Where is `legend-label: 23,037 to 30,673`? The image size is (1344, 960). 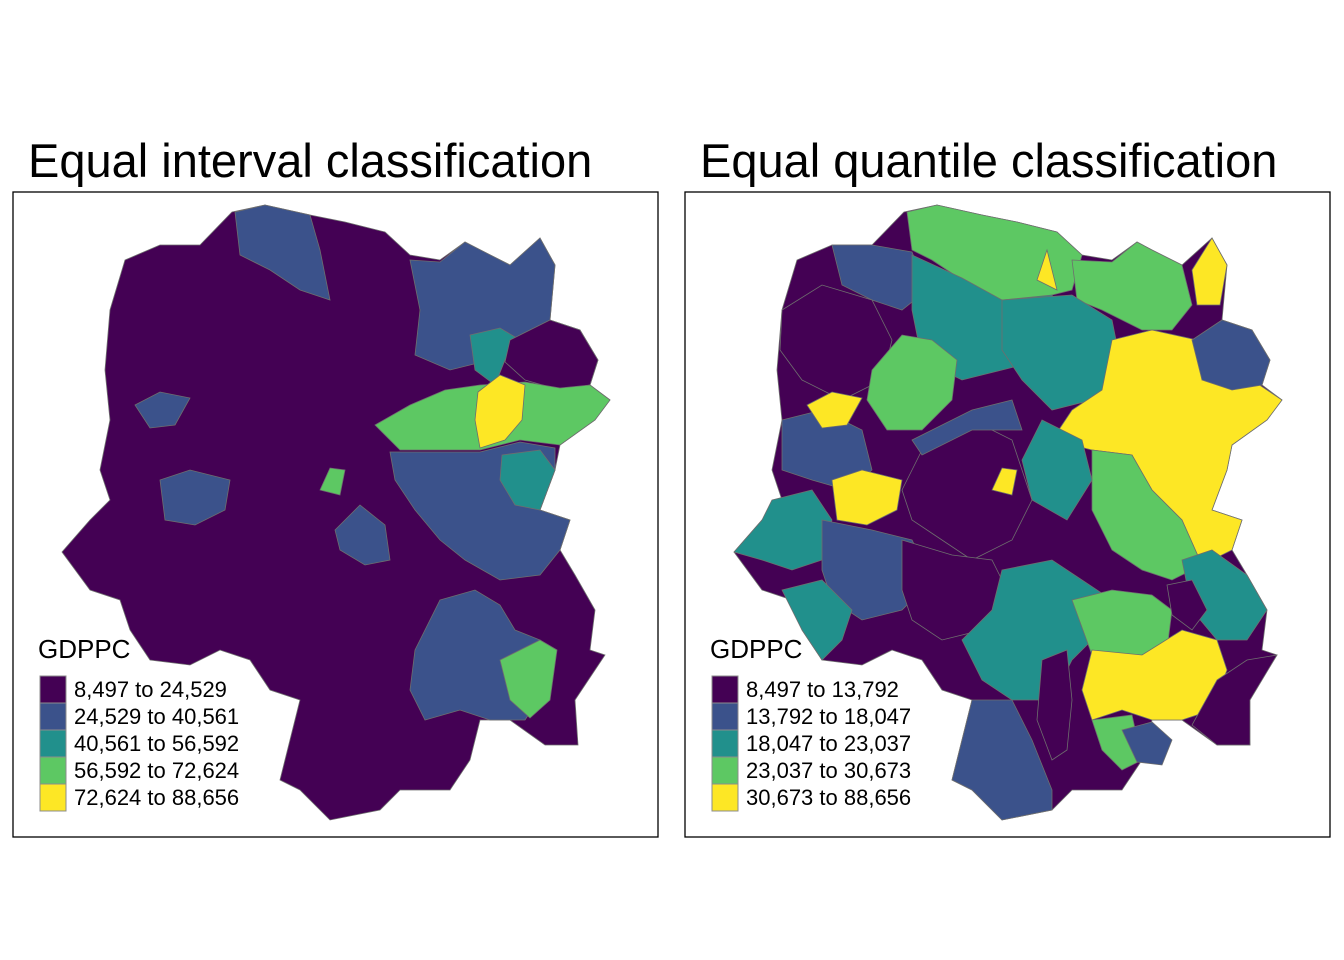
legend-label: 23,037 to 30,673 is located at coordinates (828, 770).